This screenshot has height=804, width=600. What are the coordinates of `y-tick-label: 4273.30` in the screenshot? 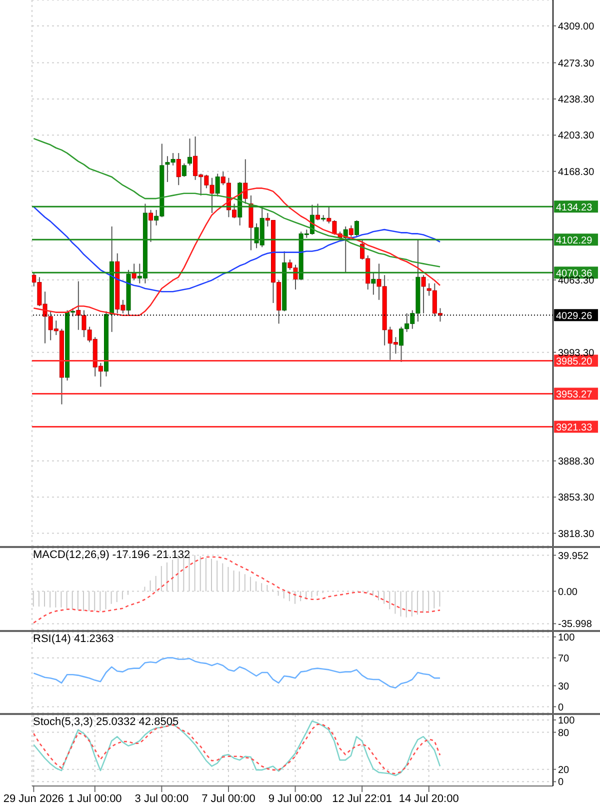 It's located at (576, 64).